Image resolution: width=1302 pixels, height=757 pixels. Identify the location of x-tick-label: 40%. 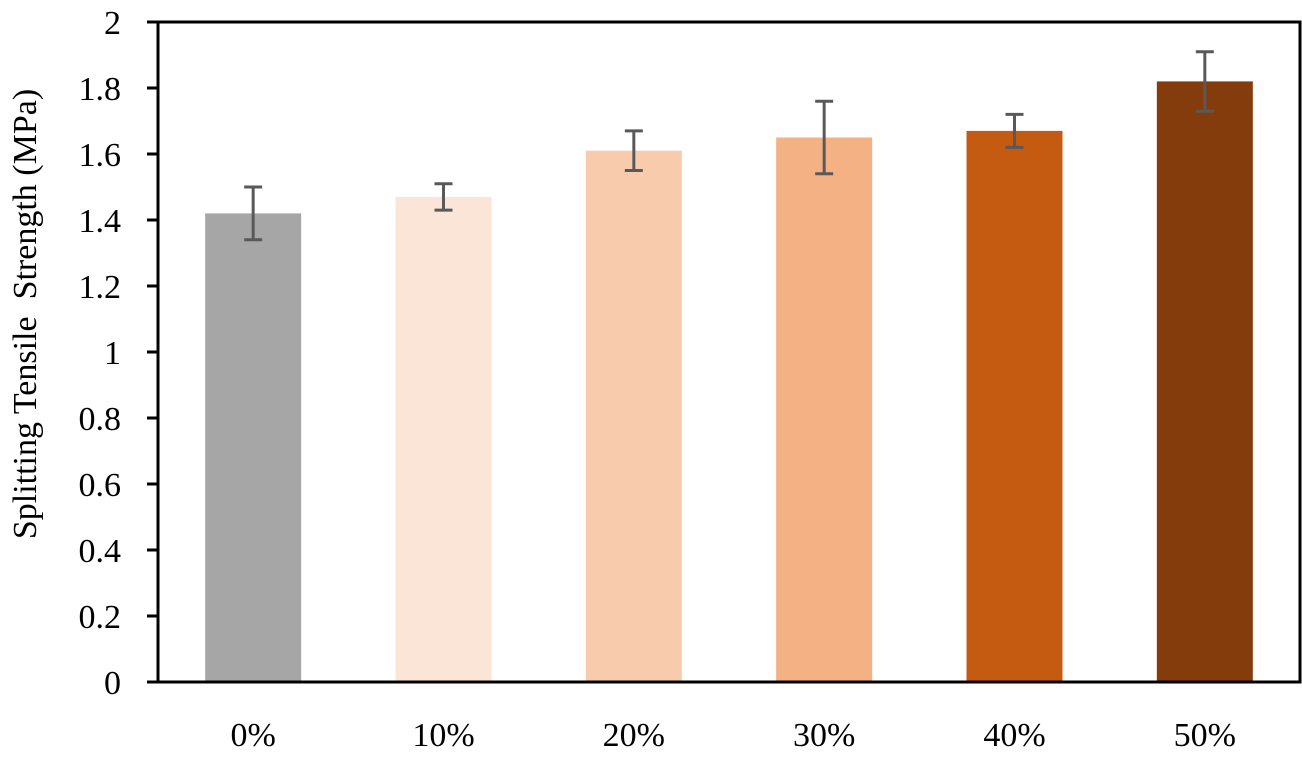
(1014, 735).